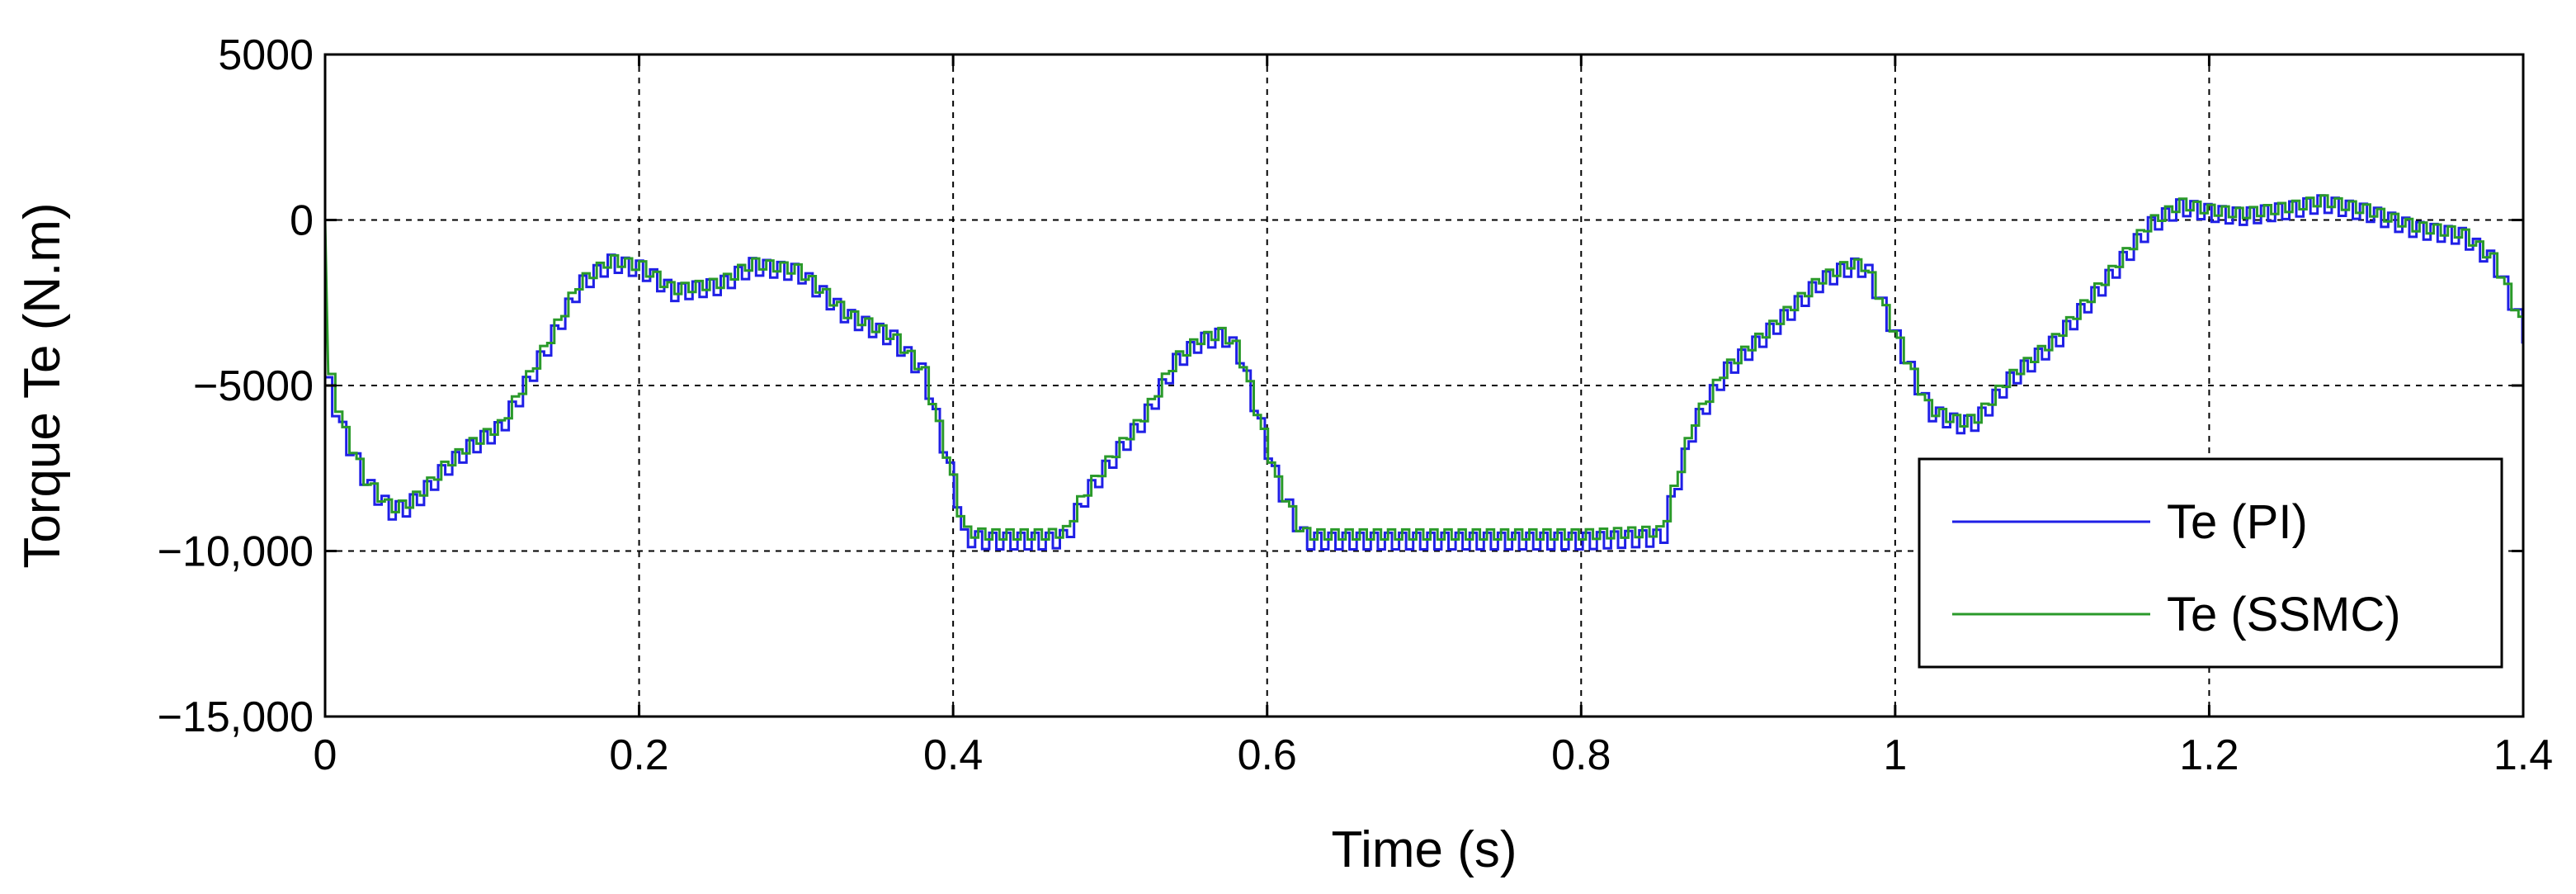 This screenshot has height=894, width=2576. What do you see at coordinates (236, 552) in the screenshot?
I see `y-tick-label: −10,000` at bounding box center [236, 552].